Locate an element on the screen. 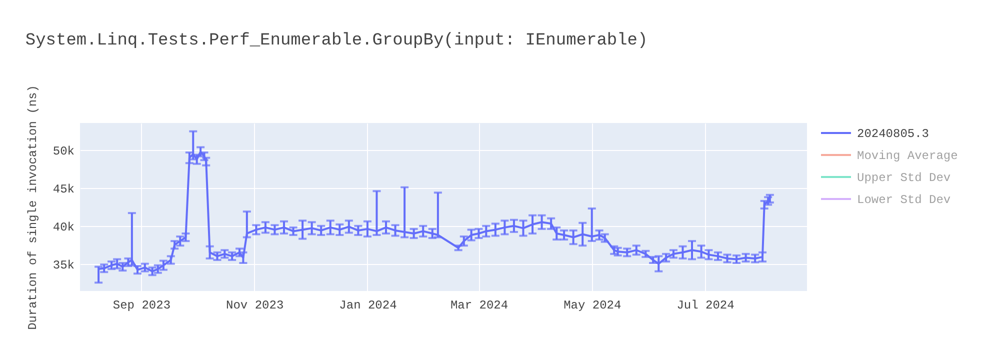 The height and width of the screenshot is (350, 1000). legend-label: Lower Std Dev is located at coordinates (904, 200).